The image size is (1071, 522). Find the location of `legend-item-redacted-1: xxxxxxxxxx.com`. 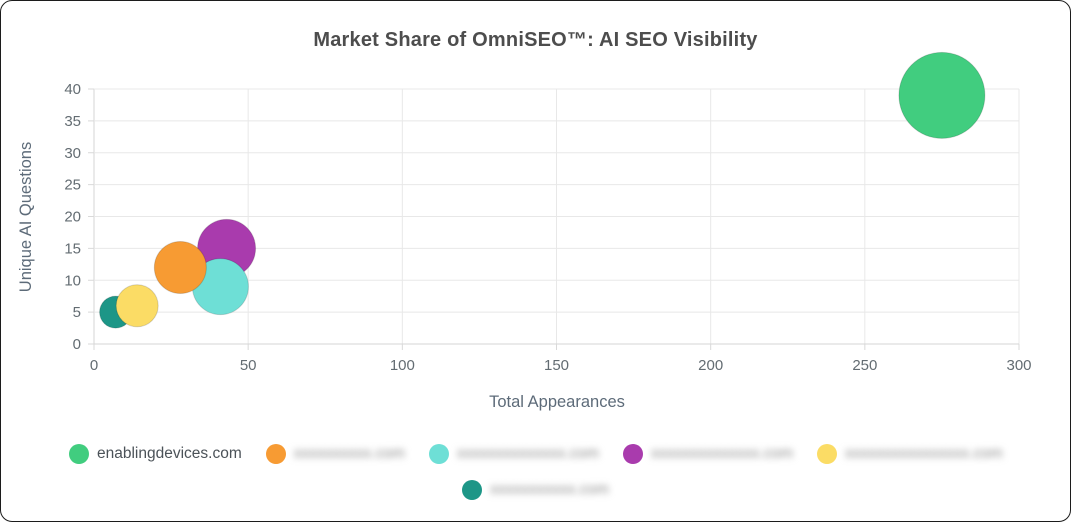

legend-item-redacted-1: xxxxxxxxxx.com is located at coordinates (335, 454).